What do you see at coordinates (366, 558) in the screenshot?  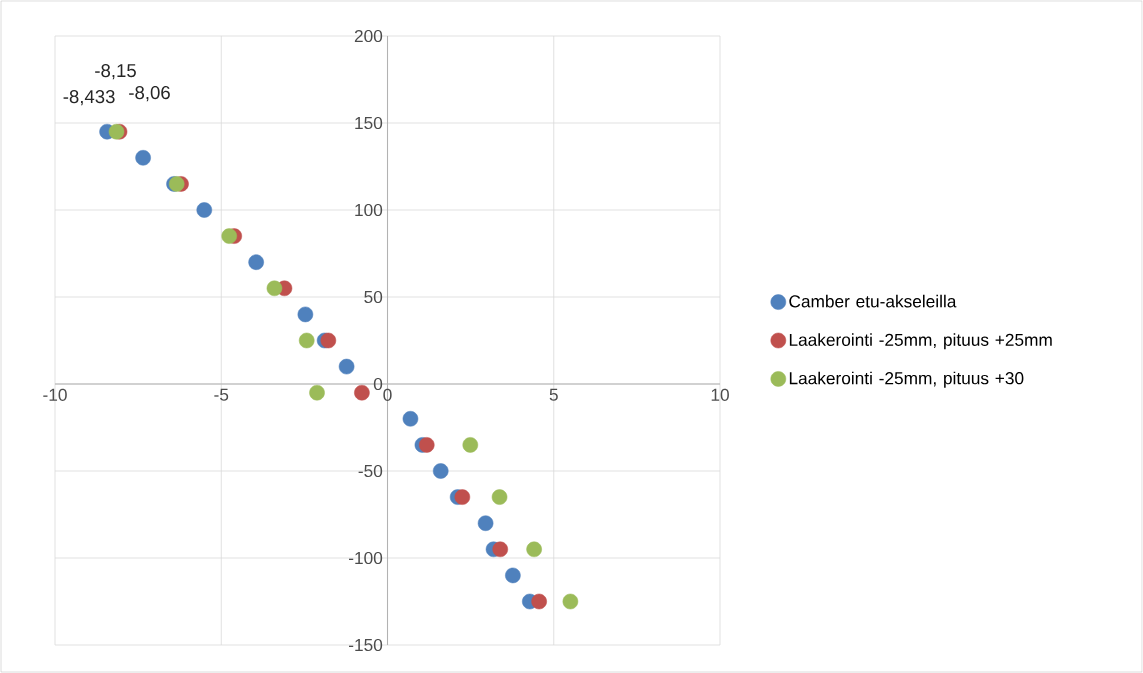 I see `y-tick-label: -100` at bounding box center [366, 558].